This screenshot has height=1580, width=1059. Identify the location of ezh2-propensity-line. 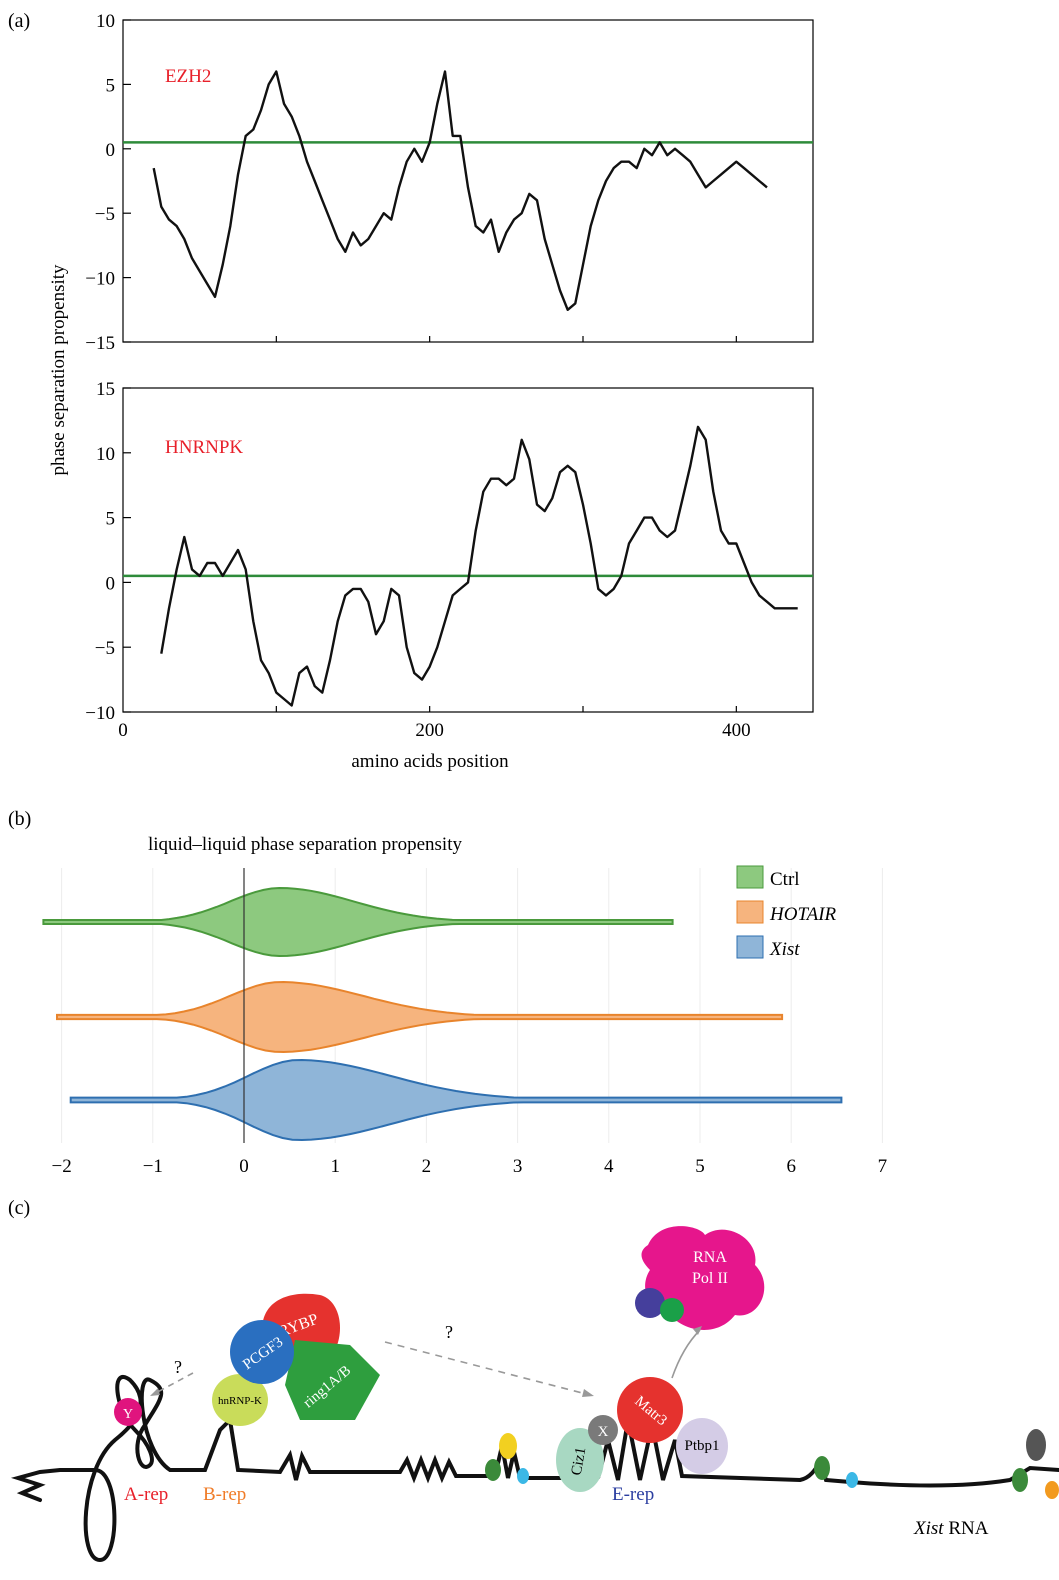
(460, 190).